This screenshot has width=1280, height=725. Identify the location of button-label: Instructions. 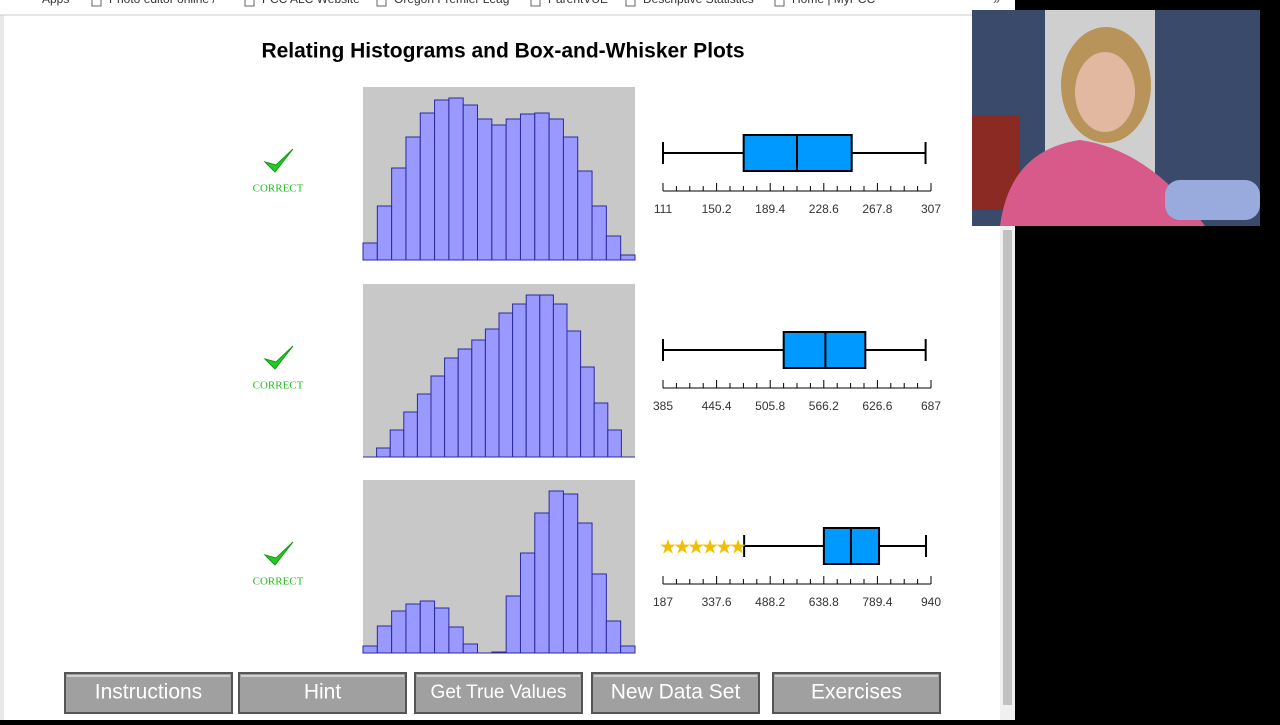
(148, 692).